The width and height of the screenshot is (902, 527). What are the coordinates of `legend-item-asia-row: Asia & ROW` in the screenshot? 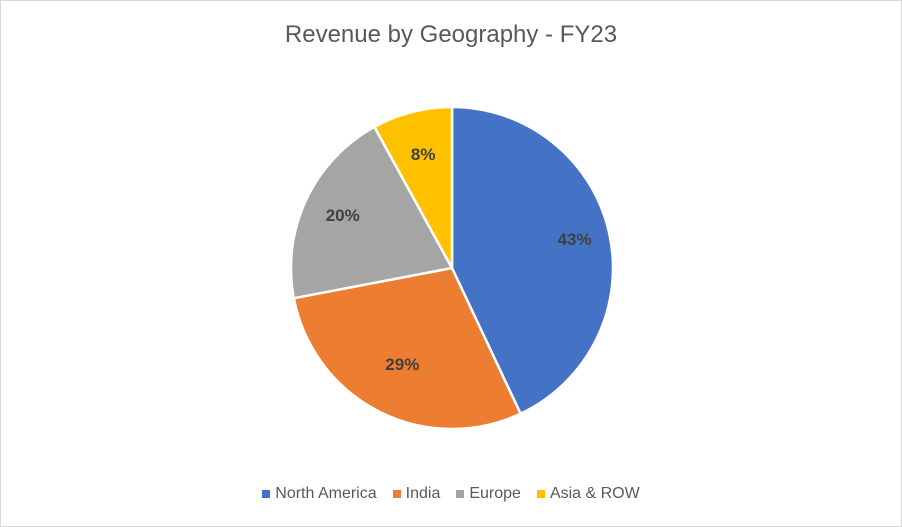 It's located at (588, 494).